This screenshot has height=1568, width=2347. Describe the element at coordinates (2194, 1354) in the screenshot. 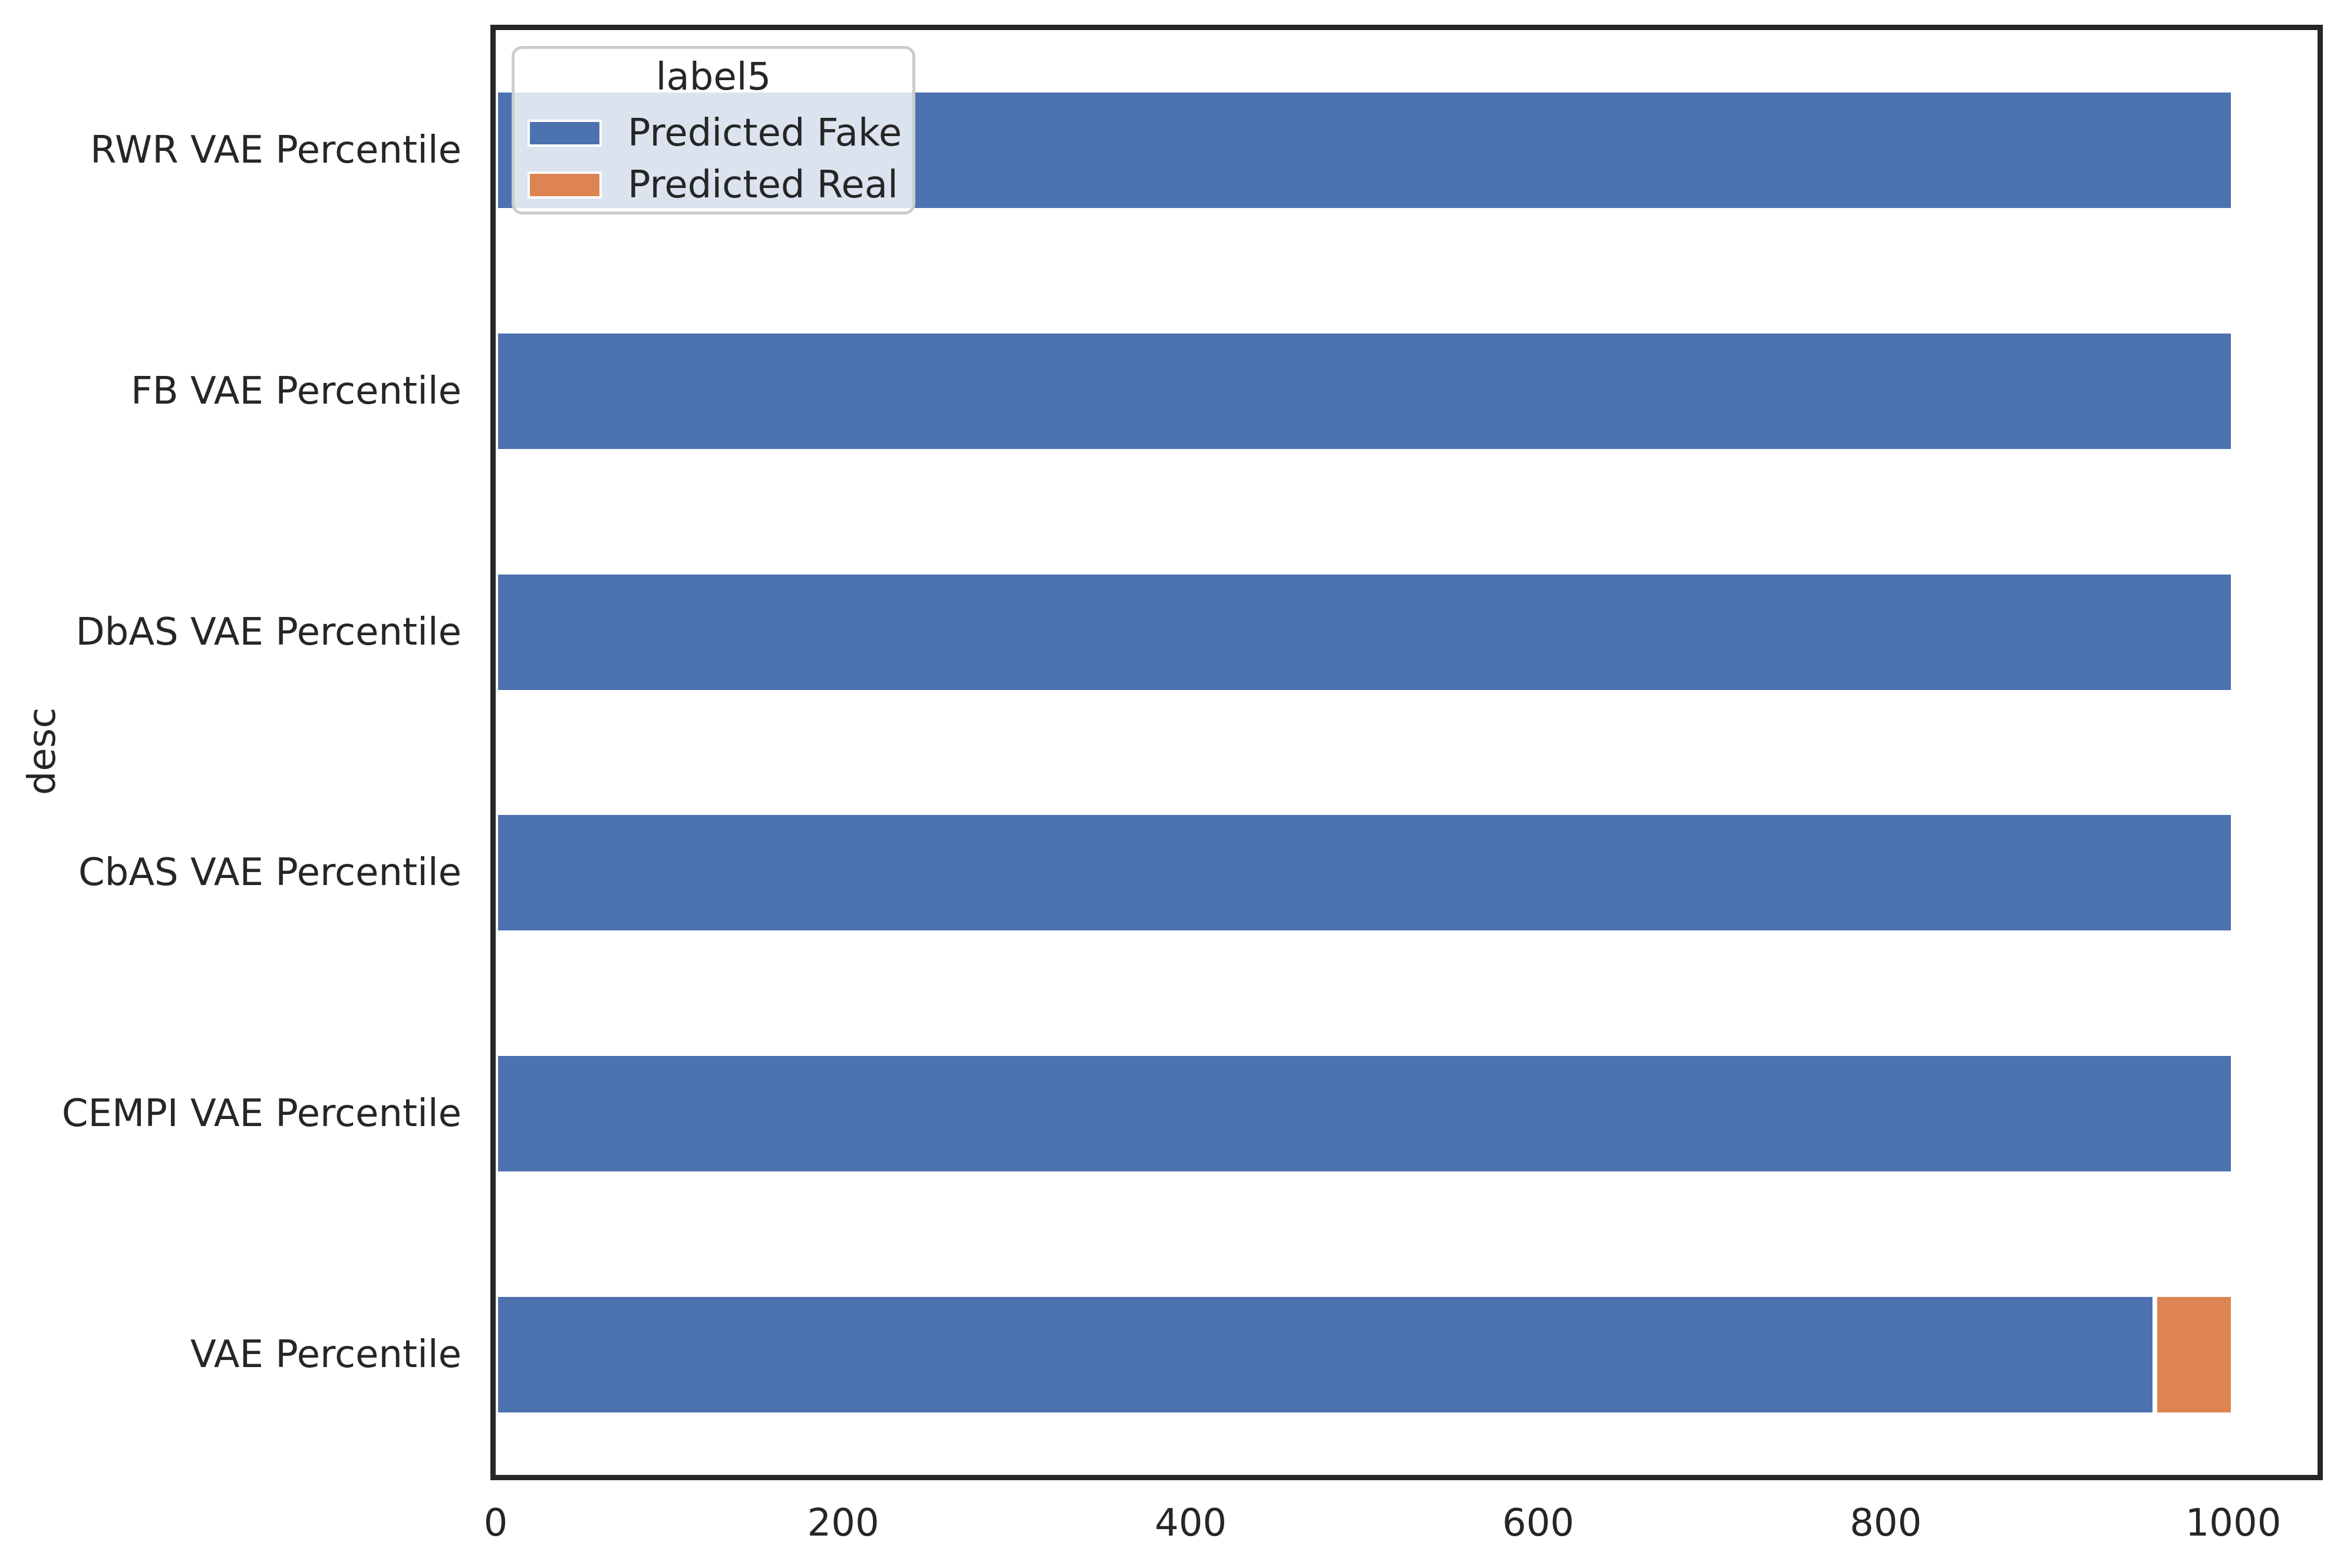

I see `bar-segment-predicted-real` at that location.